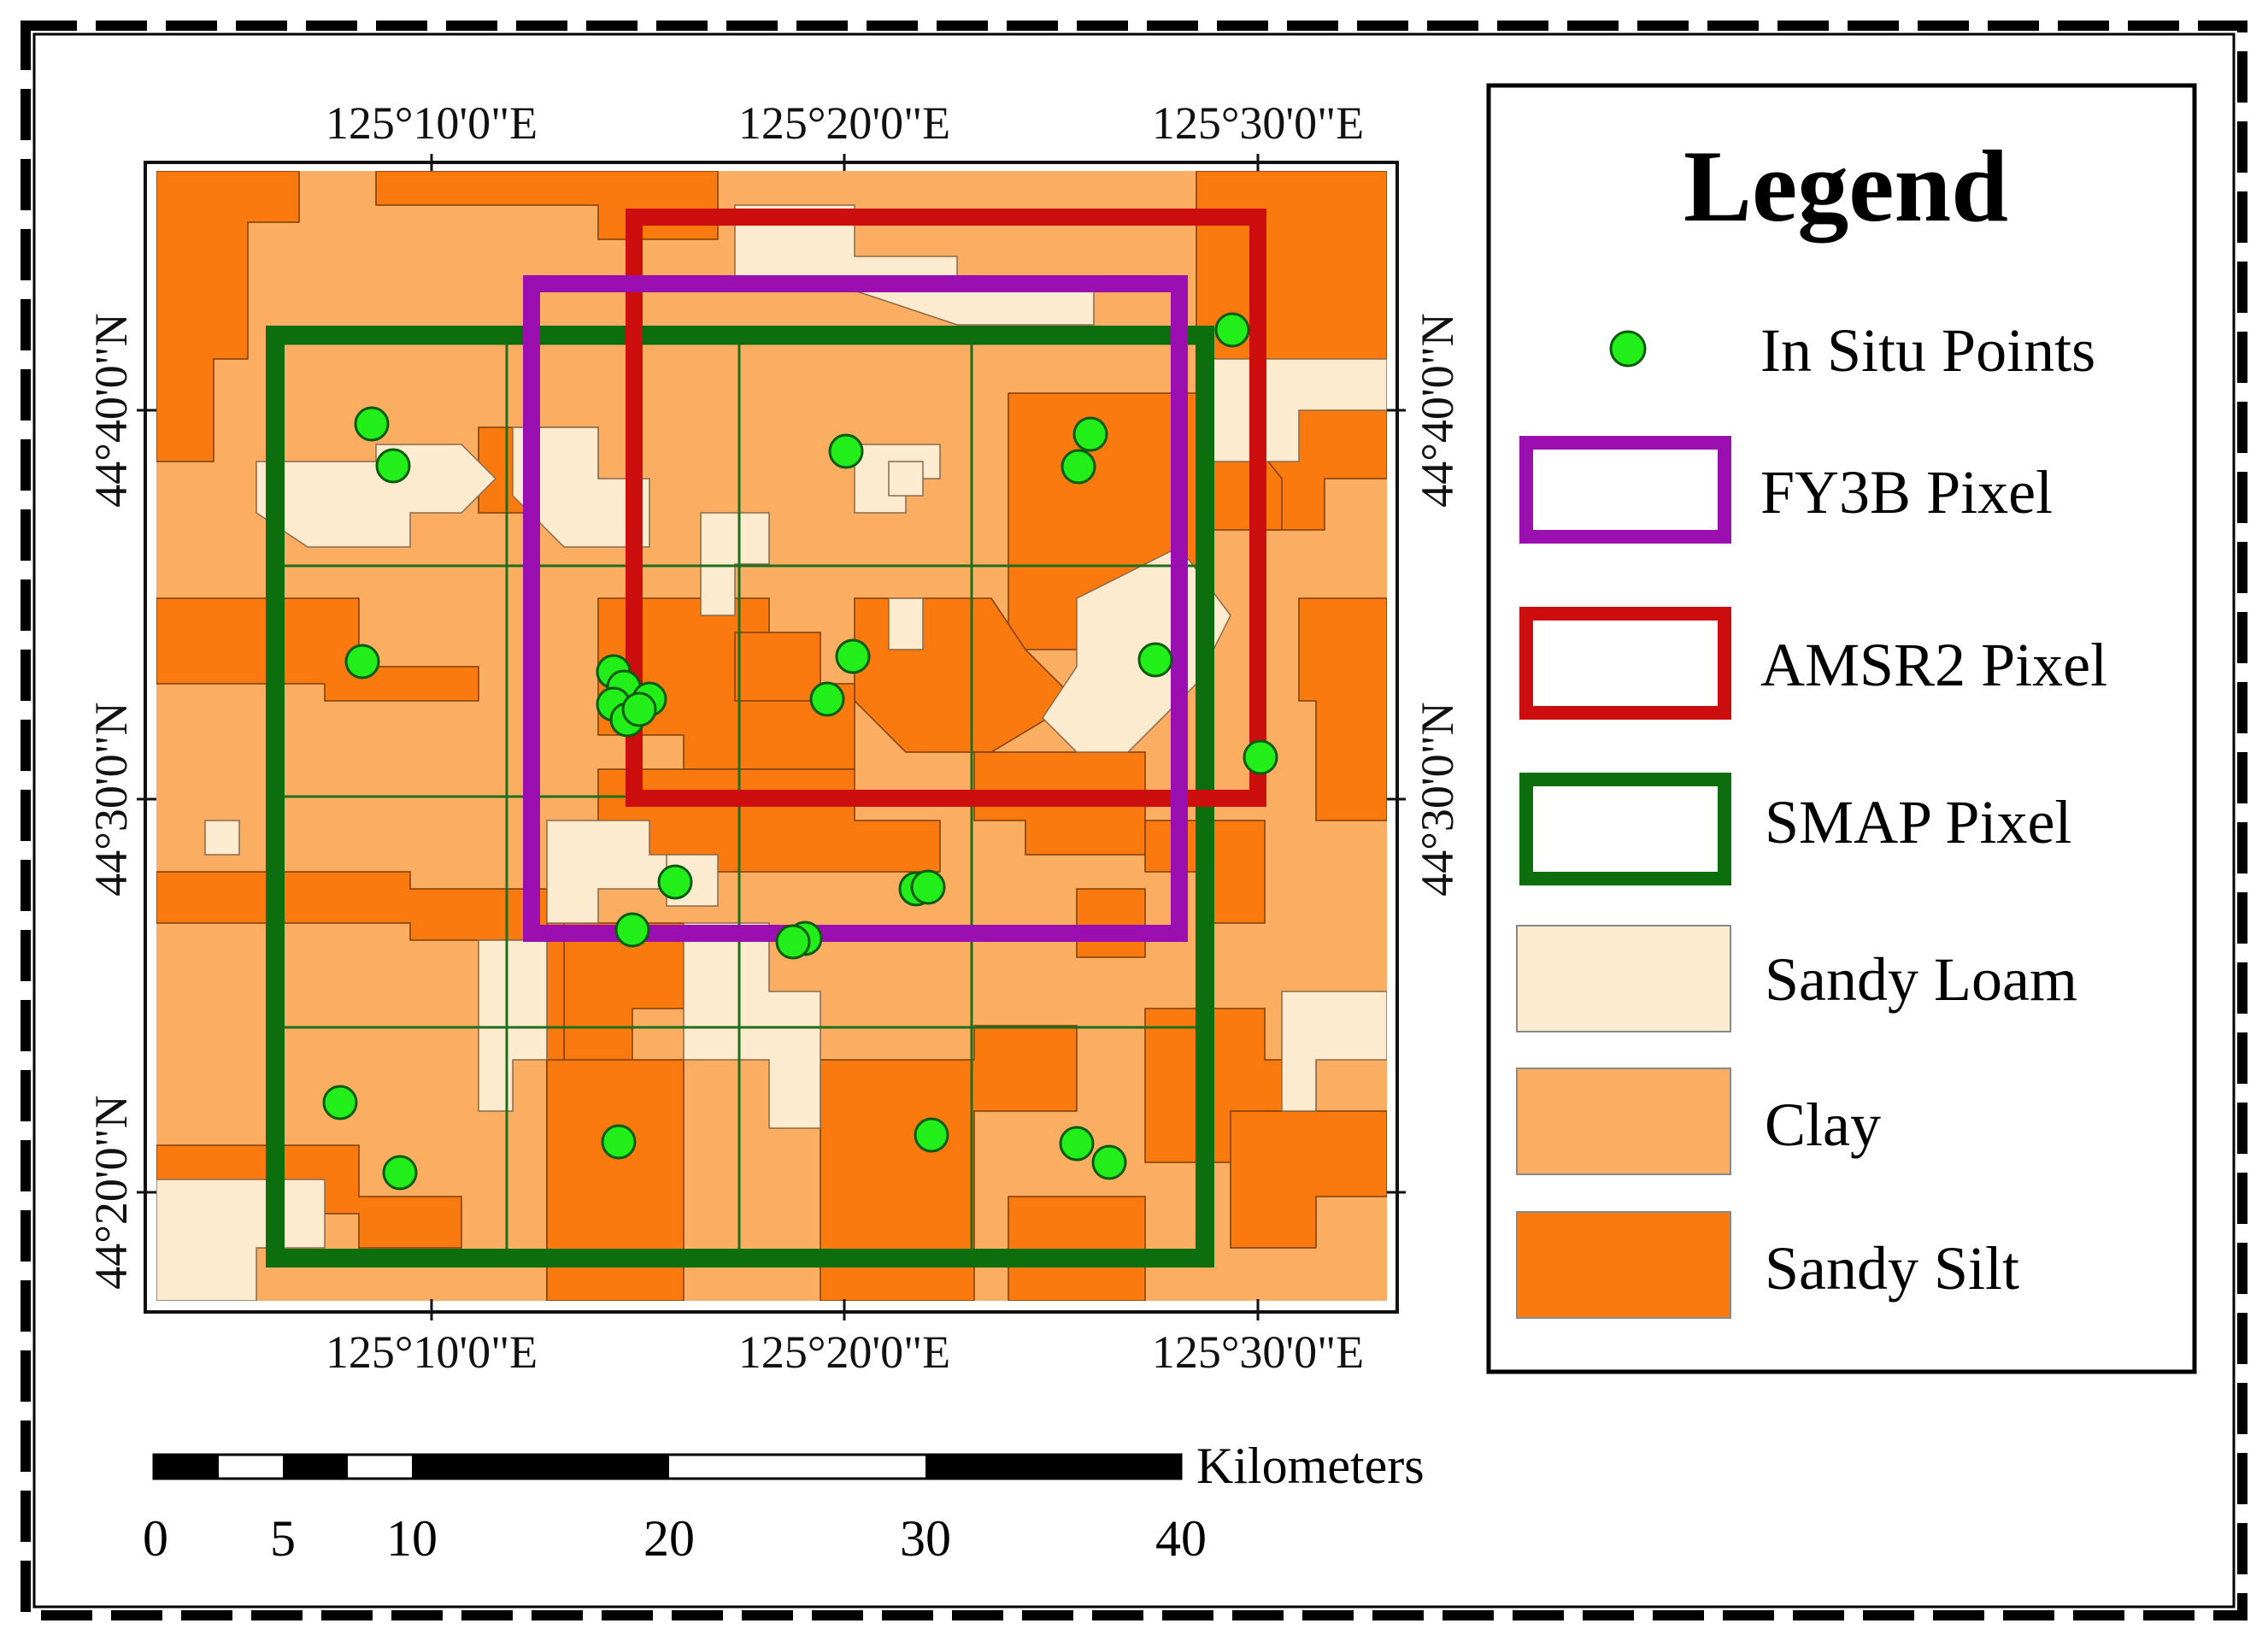 Image resolution: width=2268 pixels, height=1641 pixels. Describe the element at coordinates (1892, 1268) in the screenshot. I see `legend-label-sandy-silt: Sandy Silt` at that location.